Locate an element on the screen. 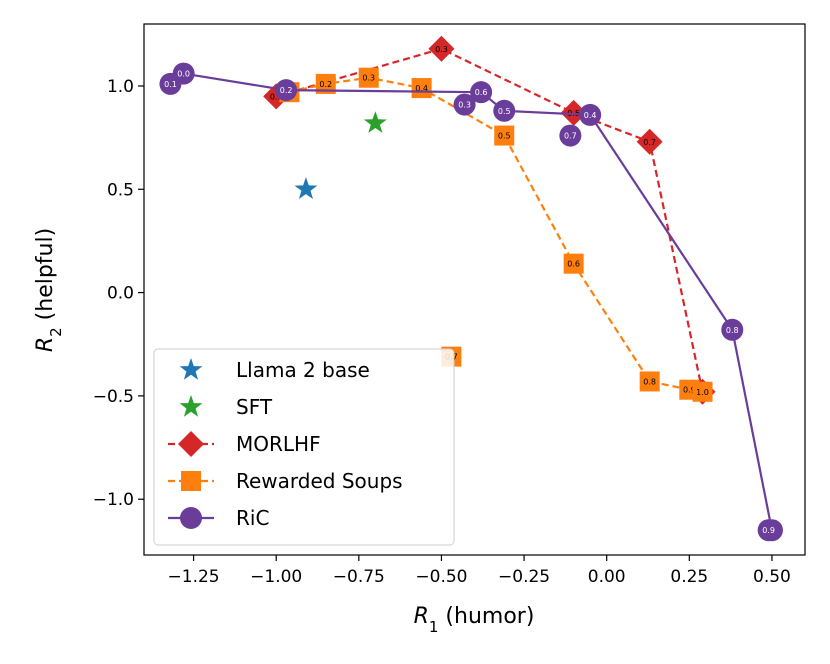 This screenshot has height=664, width=830. morlhf-point-label: 0.7 is located at coordinates (649, 142).